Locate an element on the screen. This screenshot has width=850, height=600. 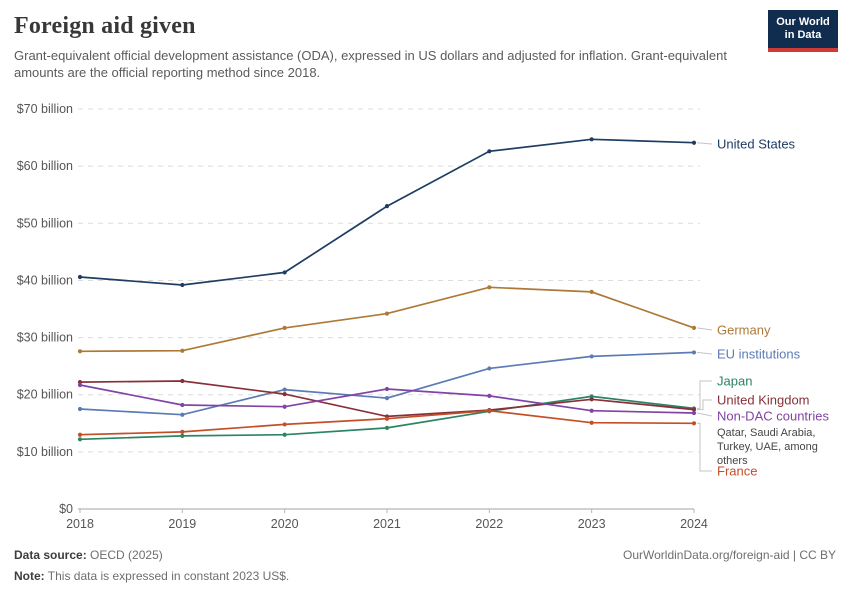
y-axis-tick-label: $40 billion is located at coordinates (45, 280).